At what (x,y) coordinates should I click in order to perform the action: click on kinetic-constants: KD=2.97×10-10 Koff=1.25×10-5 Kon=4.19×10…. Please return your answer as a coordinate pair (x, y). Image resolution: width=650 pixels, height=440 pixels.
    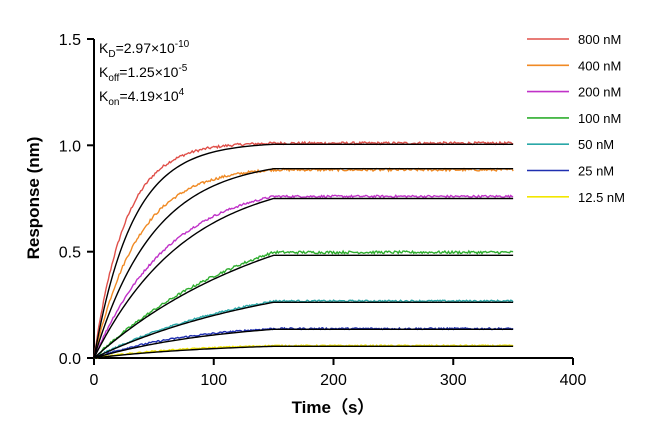
    Looking at the image, I should click on (144, 73).